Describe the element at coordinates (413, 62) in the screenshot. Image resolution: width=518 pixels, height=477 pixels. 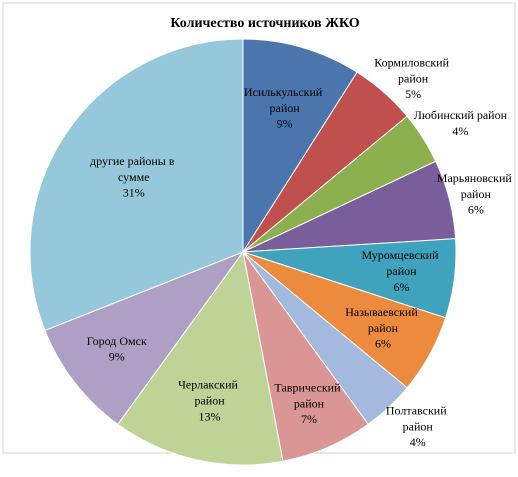
I see `slice-label-line: Кормиловский` at that location.